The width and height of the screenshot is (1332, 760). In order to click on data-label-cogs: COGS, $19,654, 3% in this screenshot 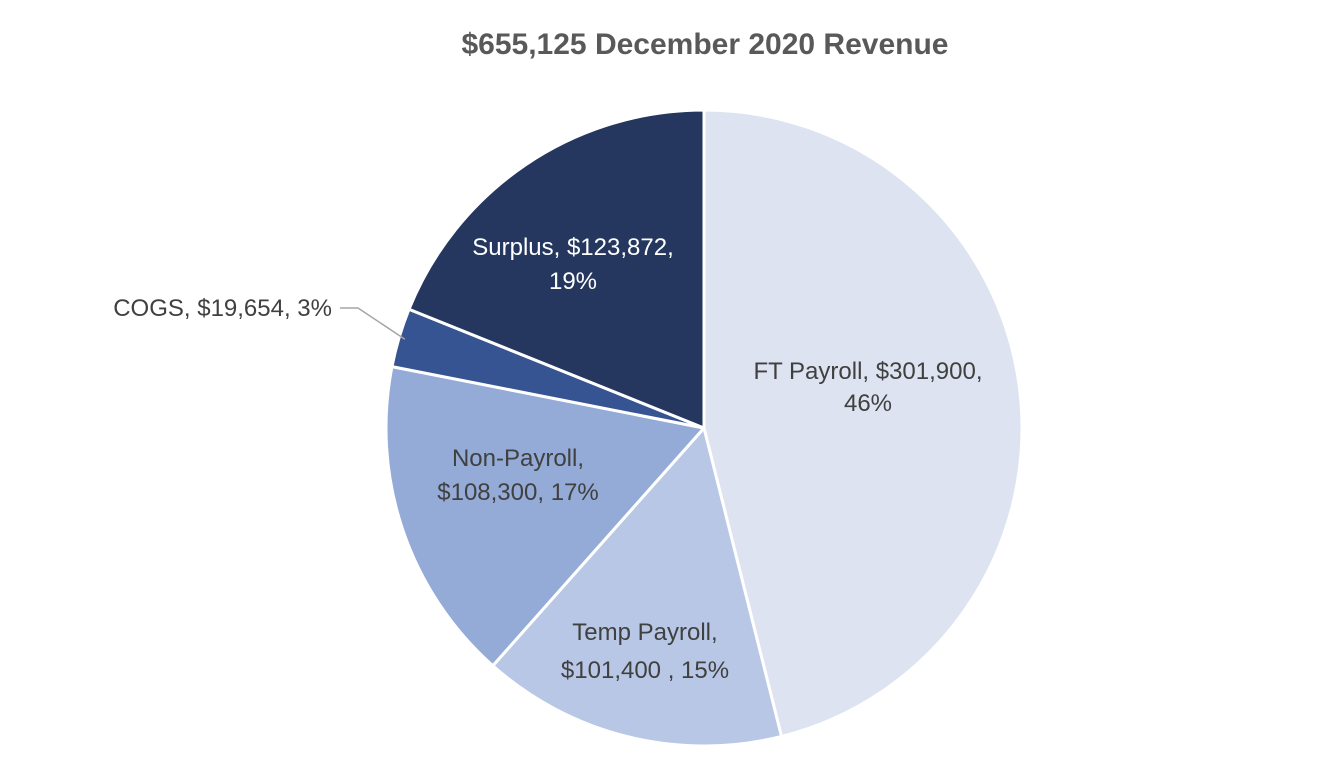, I will do `click(222, 308)`.